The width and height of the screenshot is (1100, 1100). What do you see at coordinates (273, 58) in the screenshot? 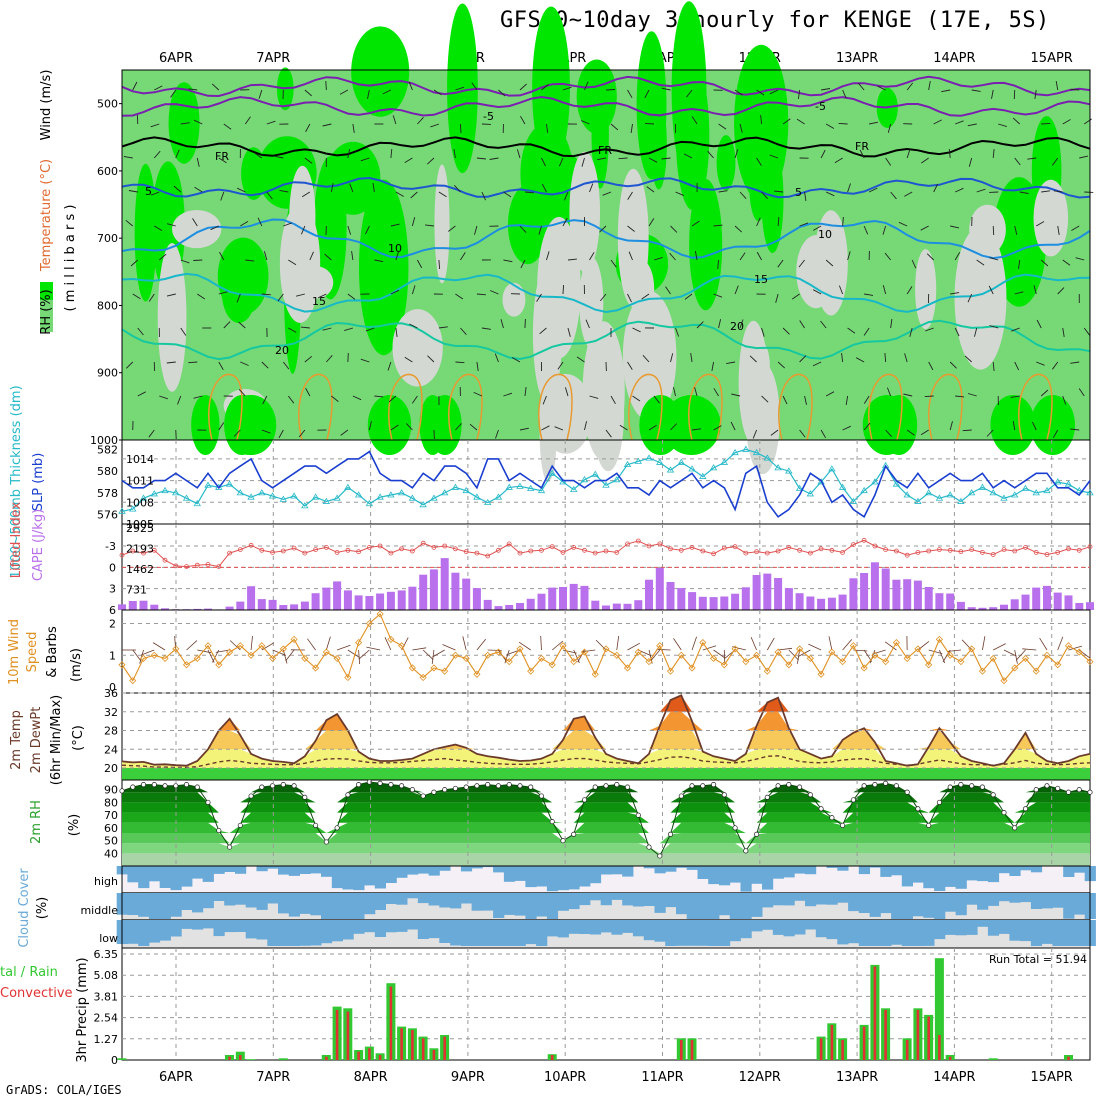
I see `date-top-1: 7APR` at bounding box center [273, 58].